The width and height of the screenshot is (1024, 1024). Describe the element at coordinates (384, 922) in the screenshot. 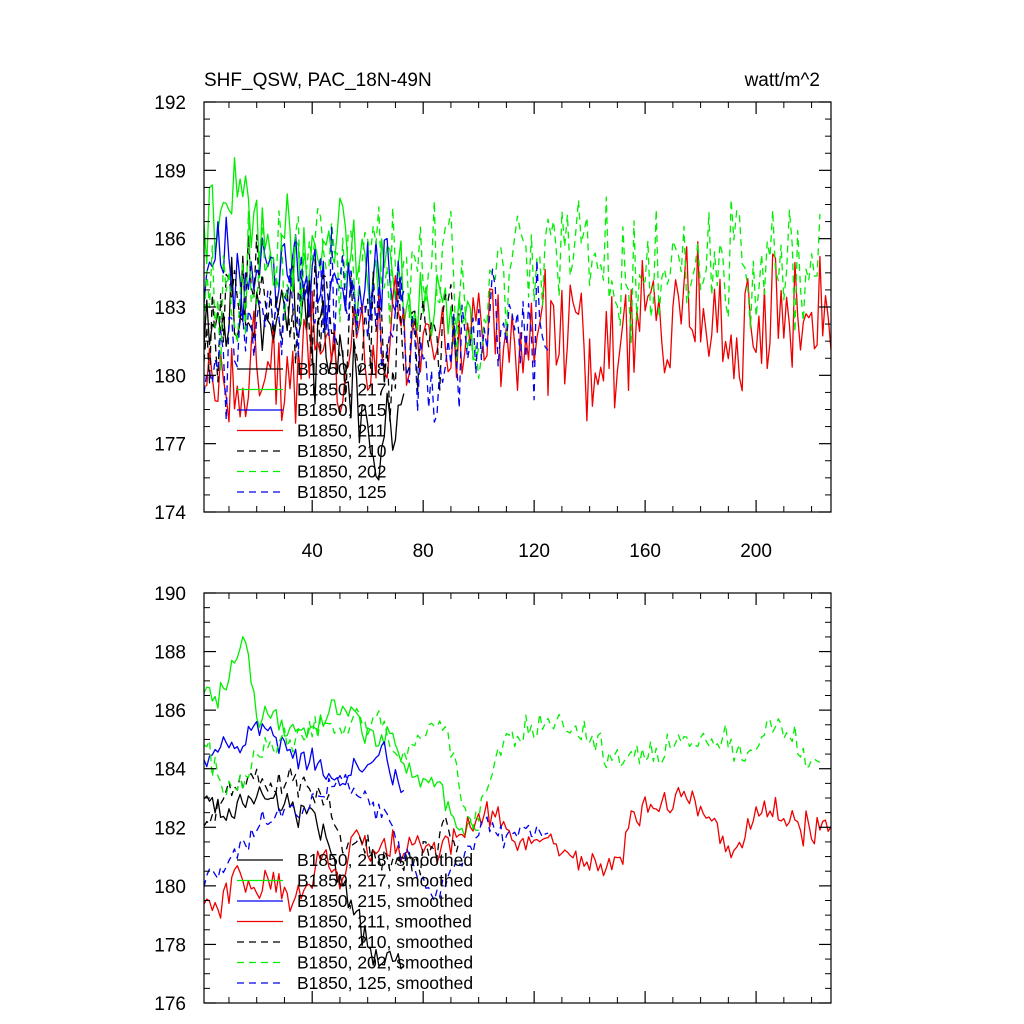

I see `legend-label: B1850, 211, smoothed` at that location.